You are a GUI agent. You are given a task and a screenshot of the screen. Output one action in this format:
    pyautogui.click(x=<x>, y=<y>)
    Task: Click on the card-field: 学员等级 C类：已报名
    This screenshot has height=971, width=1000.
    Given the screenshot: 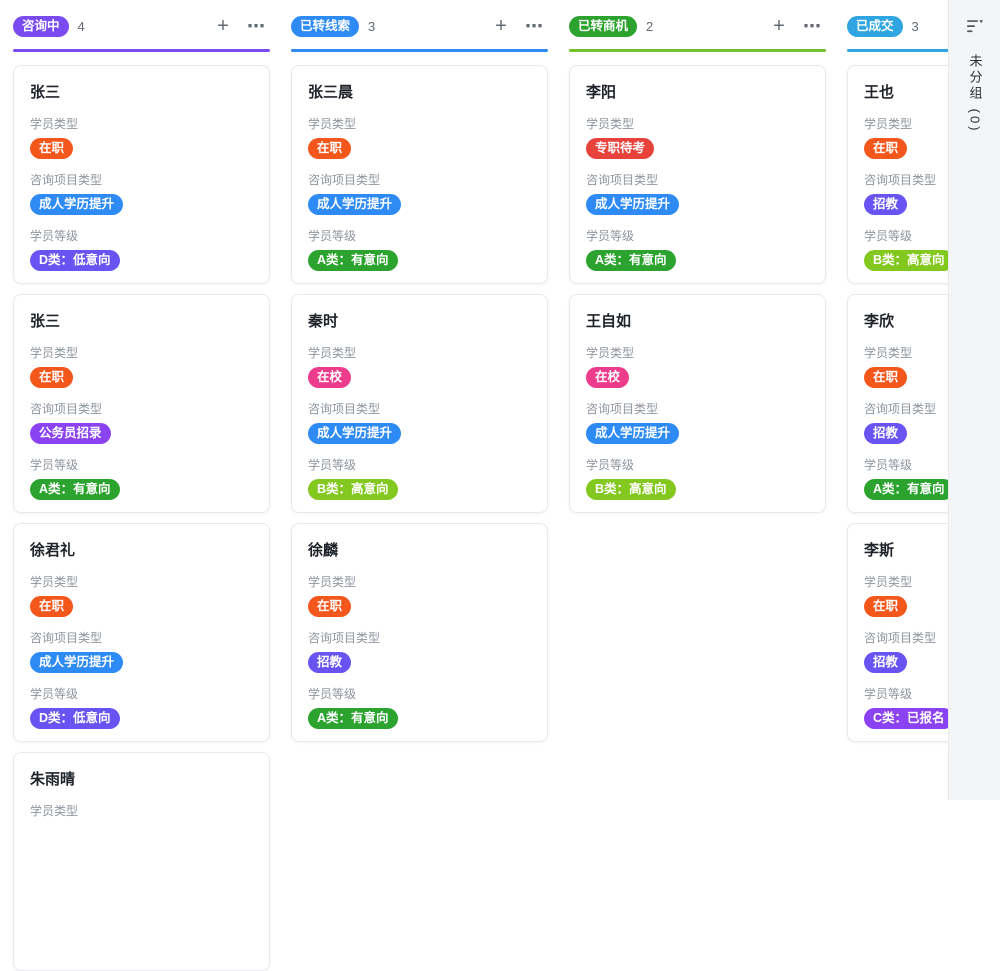 What is the action you would take?
    pyautogui.click(x=932, y=707)
    